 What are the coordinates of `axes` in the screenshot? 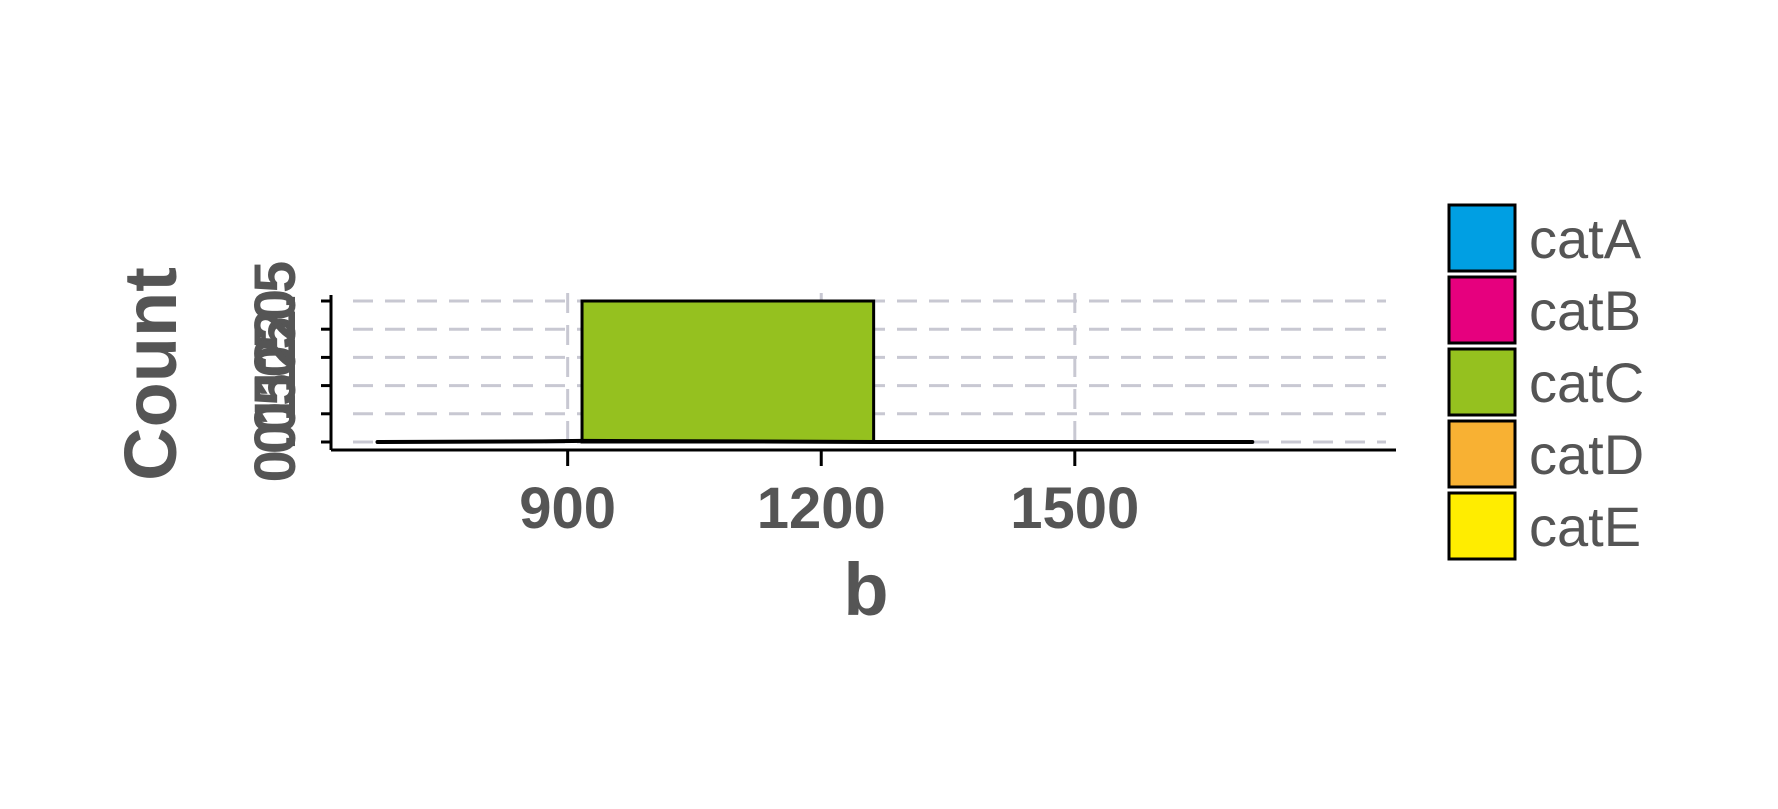 It's located at (862, 373).